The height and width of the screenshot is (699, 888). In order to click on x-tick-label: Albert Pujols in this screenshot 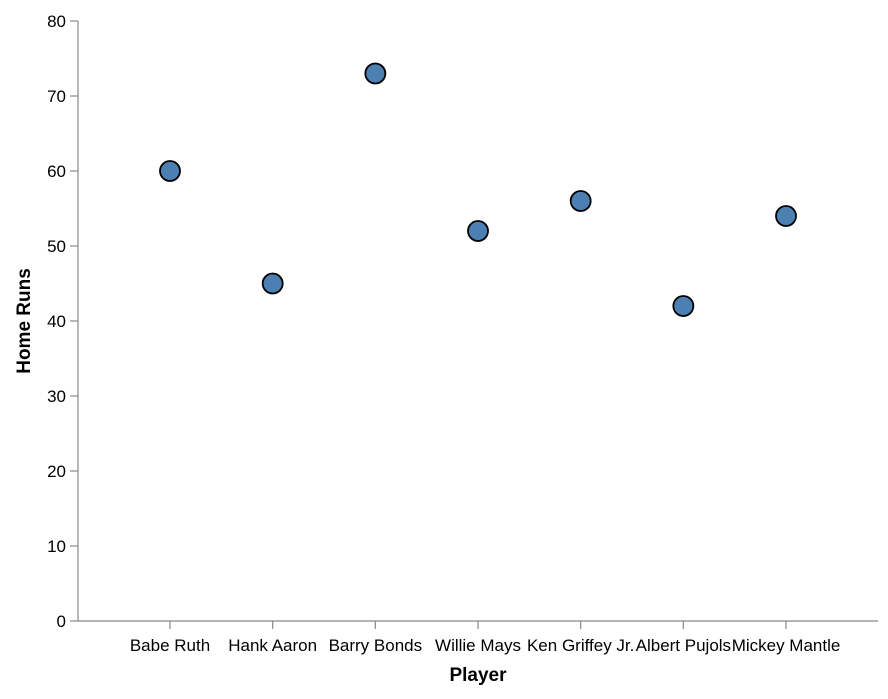, I will do `click(683, 645)`.